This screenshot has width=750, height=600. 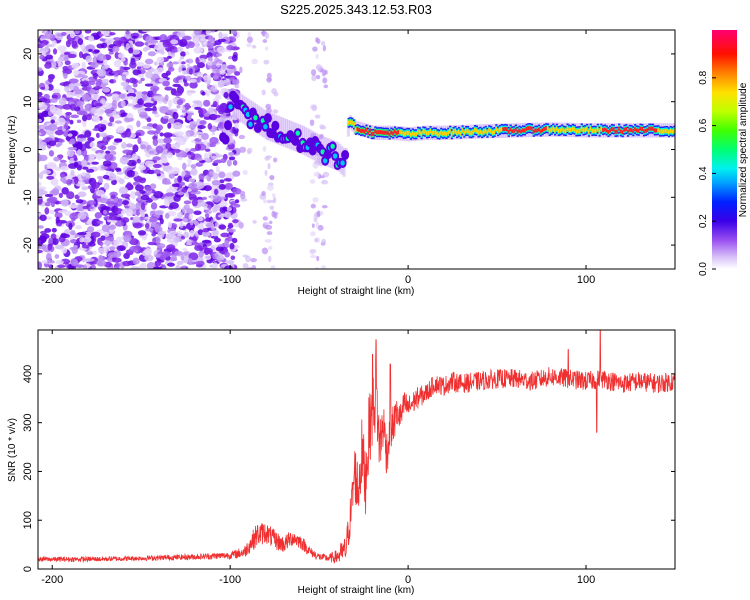 What do you see at coordinates (707, 173) in the screenshot?
I see `colorbar-axis: 0.0 0.2 0.4 0.6 0.8` at bounding box center [707, 173].